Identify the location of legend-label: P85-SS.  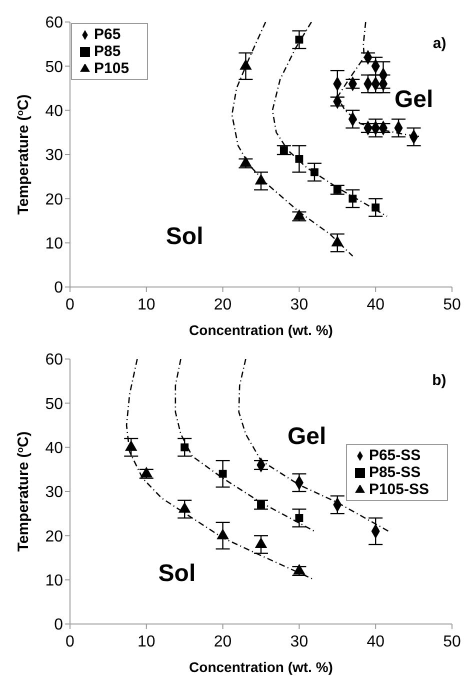
(394, 472).